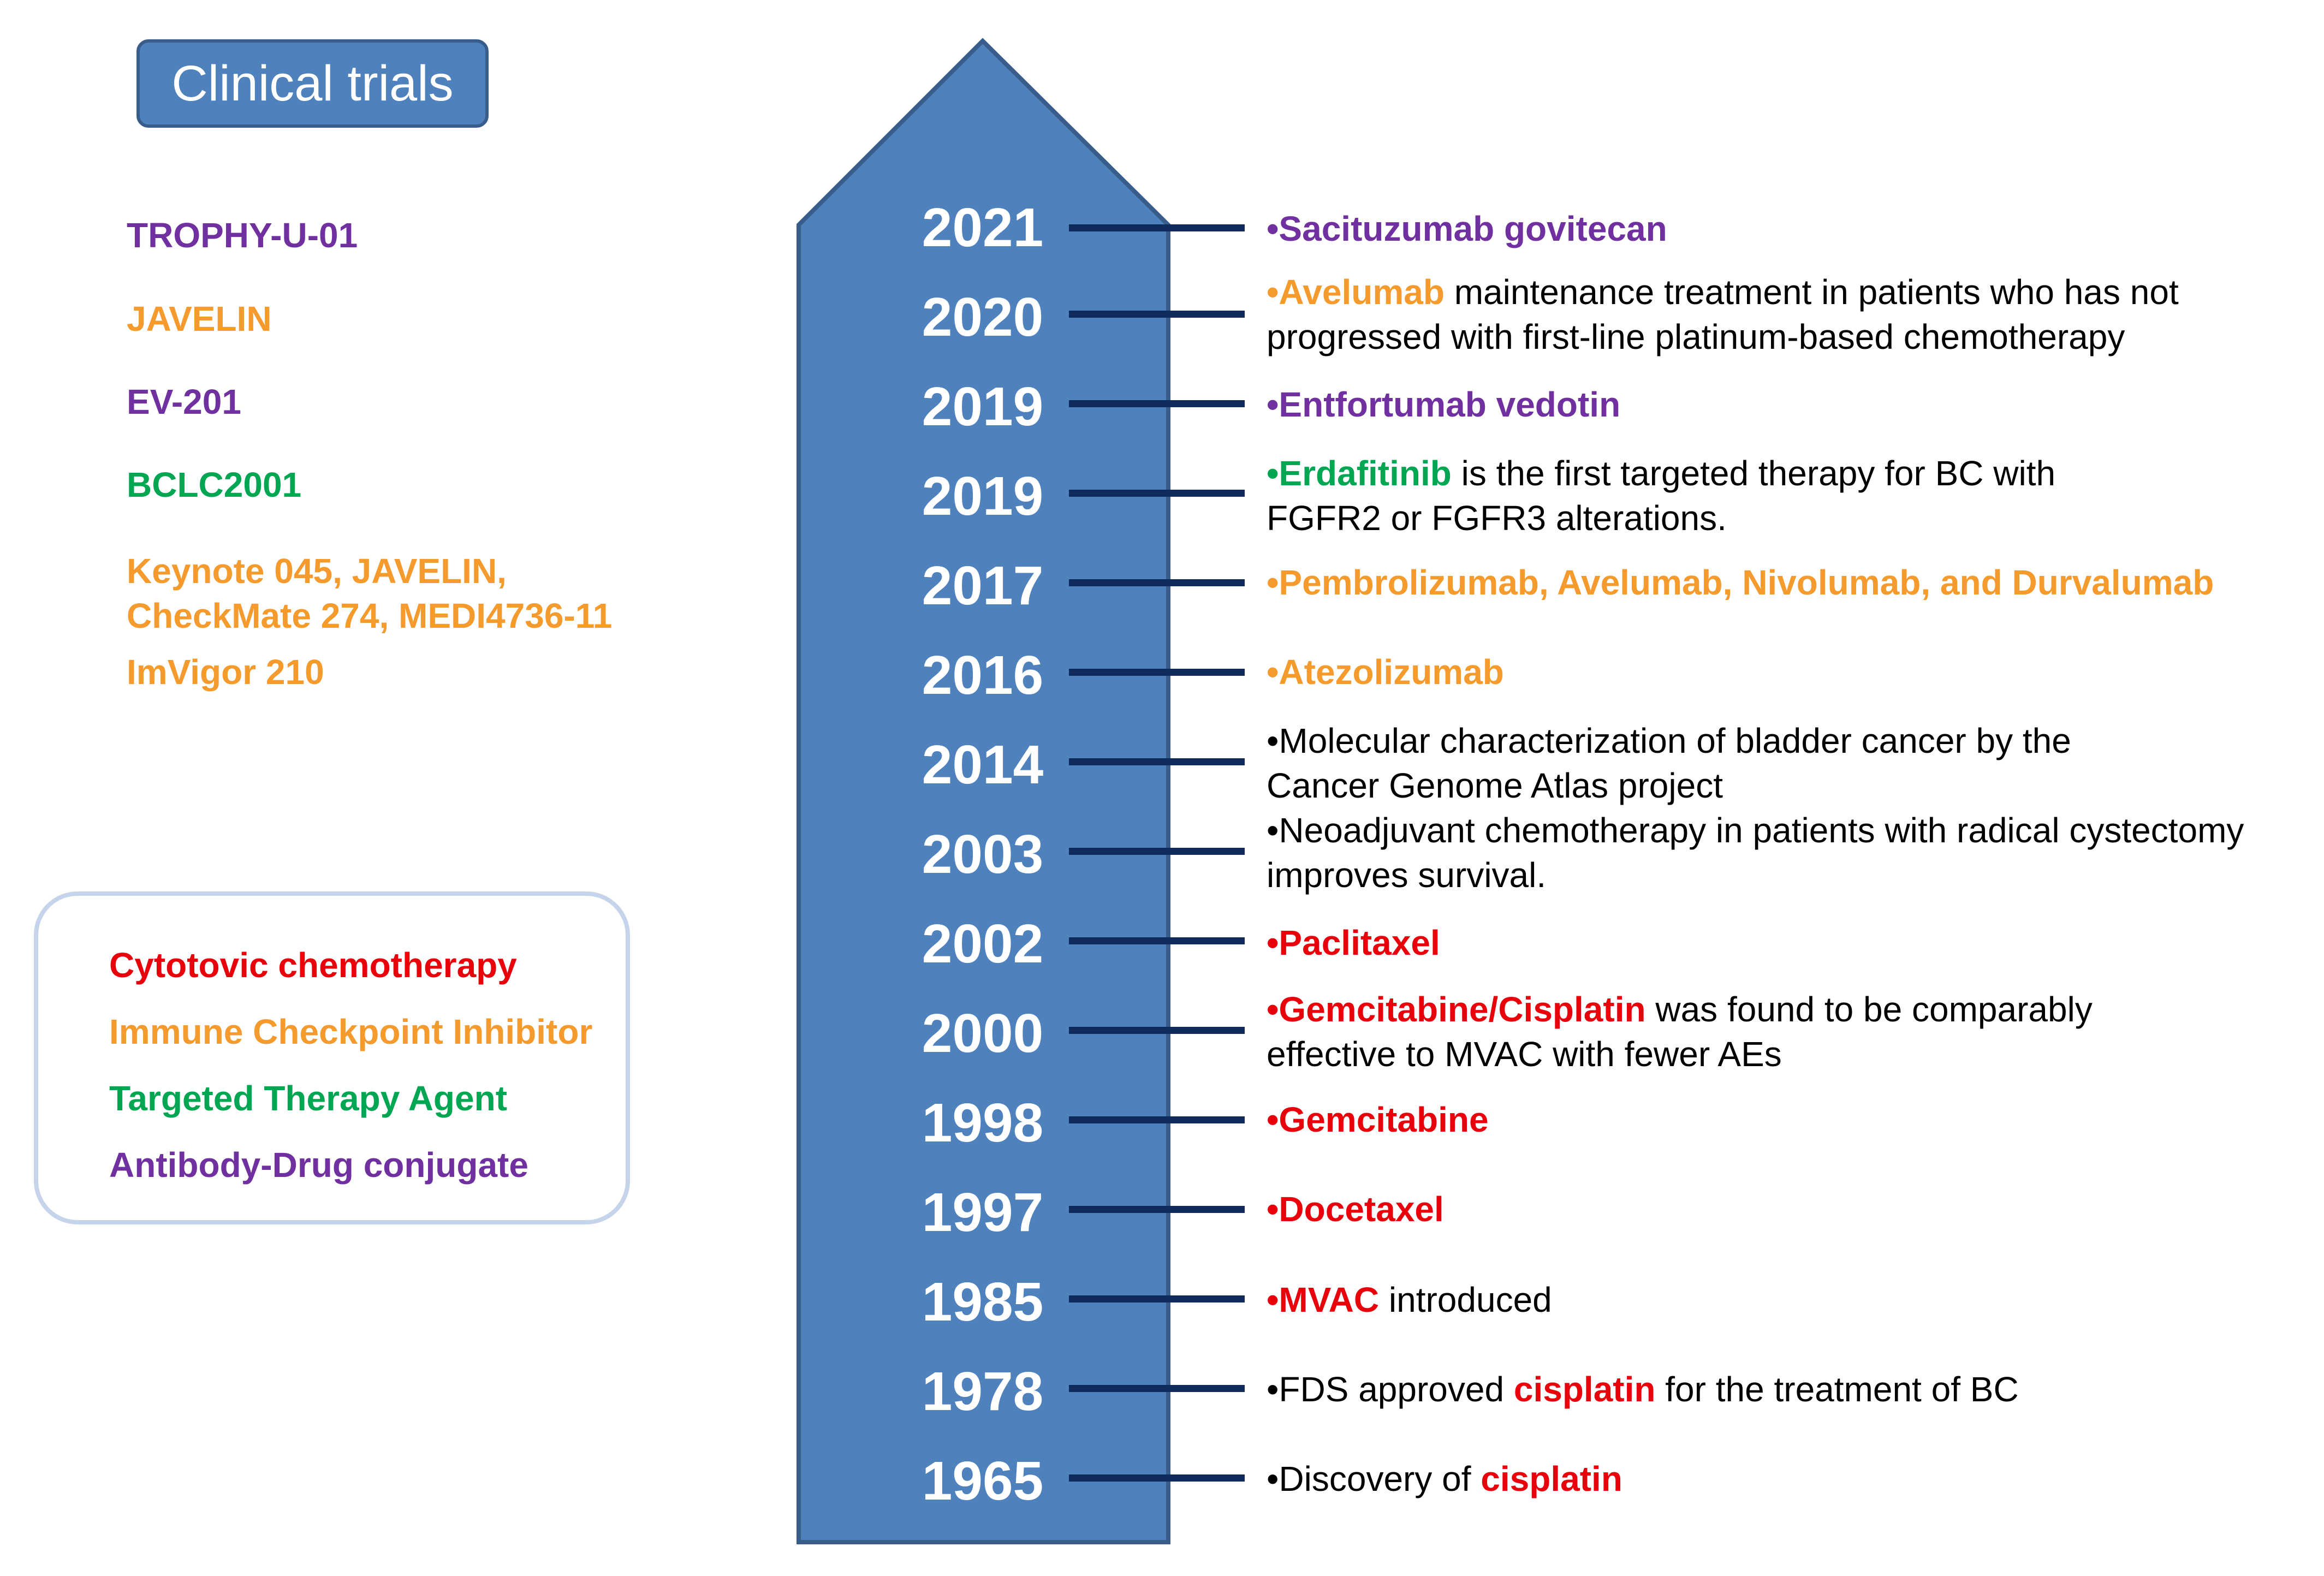 Image resolution: width=2324 pixels, height=1576 pixels. What do you see at coordinates (184, 401) in the screenshot?
I see `trial-ev-201: EV-201` at bounding box center [184, 401].